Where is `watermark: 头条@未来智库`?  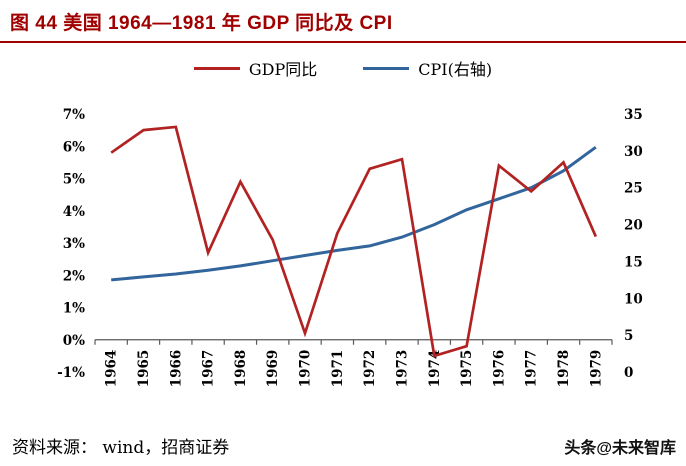
watermark: 头条@未来智库 is located at coordinates (620, 448).